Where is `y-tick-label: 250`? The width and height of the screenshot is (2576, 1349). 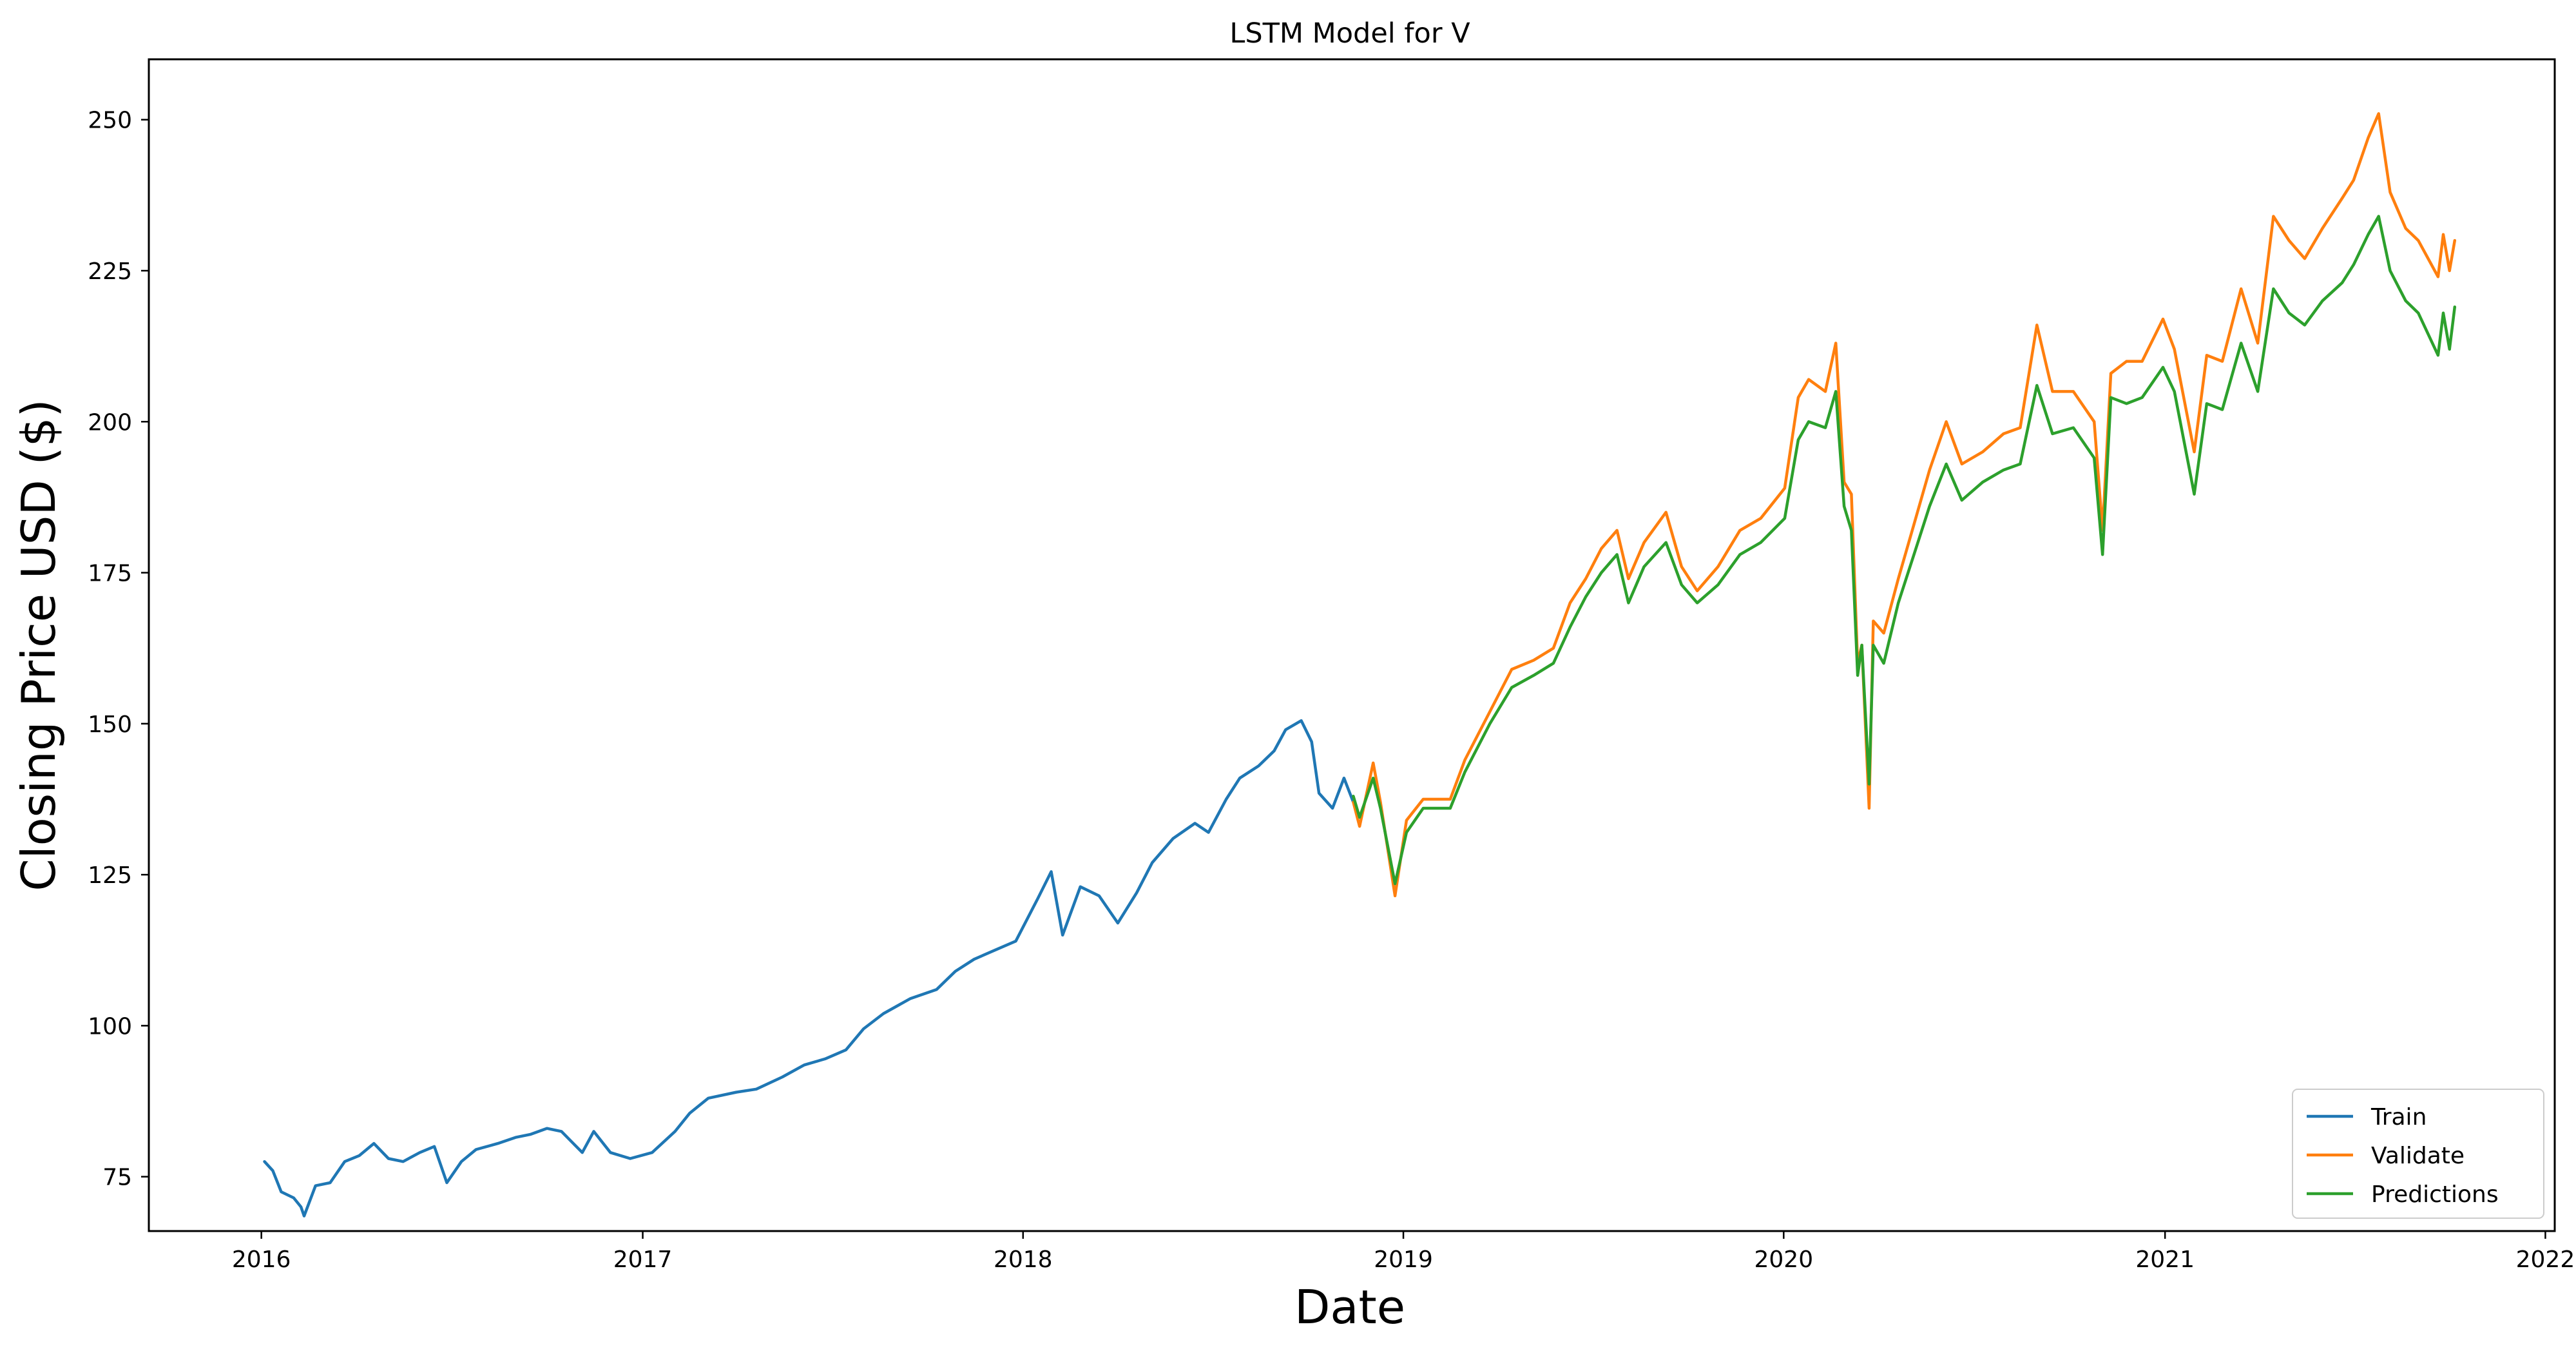
y-tick-label: 250 is located at coordinates (110, 121).